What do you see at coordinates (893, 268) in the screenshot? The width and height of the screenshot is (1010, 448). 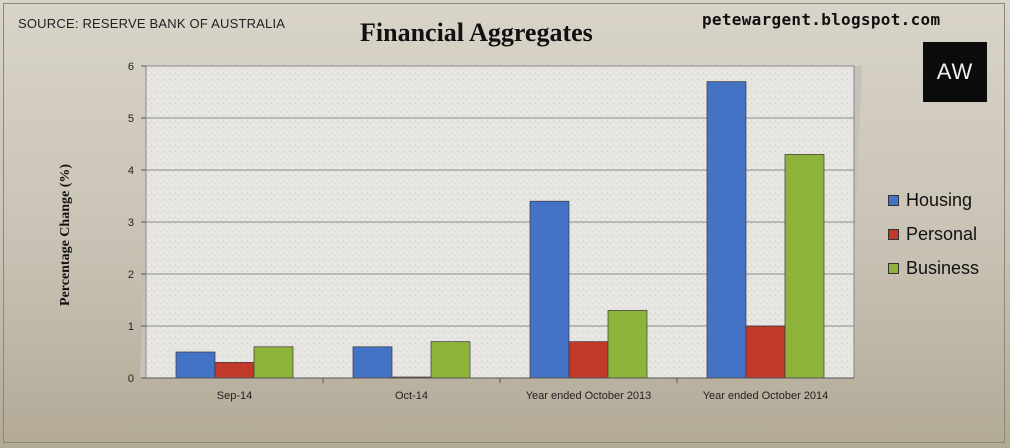 I see `legend-swatch-business` at bounding box center [893, 268].